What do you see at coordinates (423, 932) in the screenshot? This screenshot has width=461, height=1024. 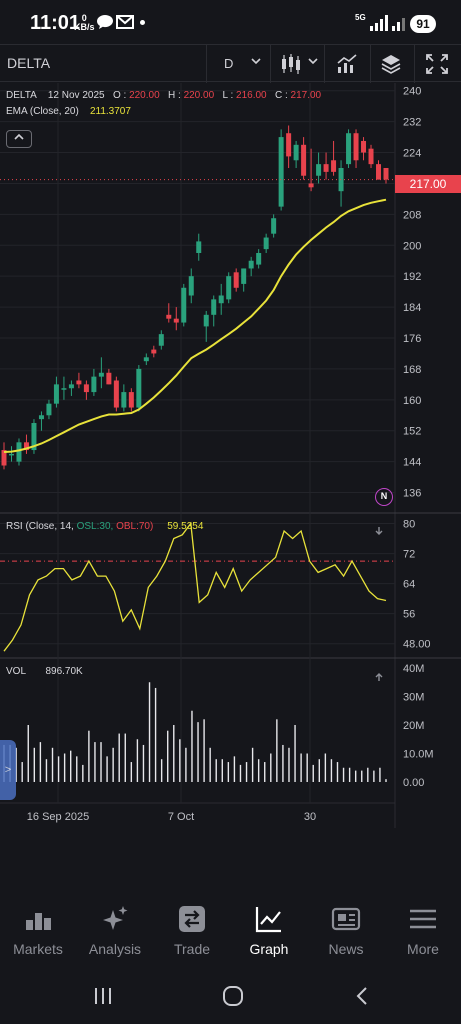 I see `nav-item-more: More` at bounding box center [423, 932].